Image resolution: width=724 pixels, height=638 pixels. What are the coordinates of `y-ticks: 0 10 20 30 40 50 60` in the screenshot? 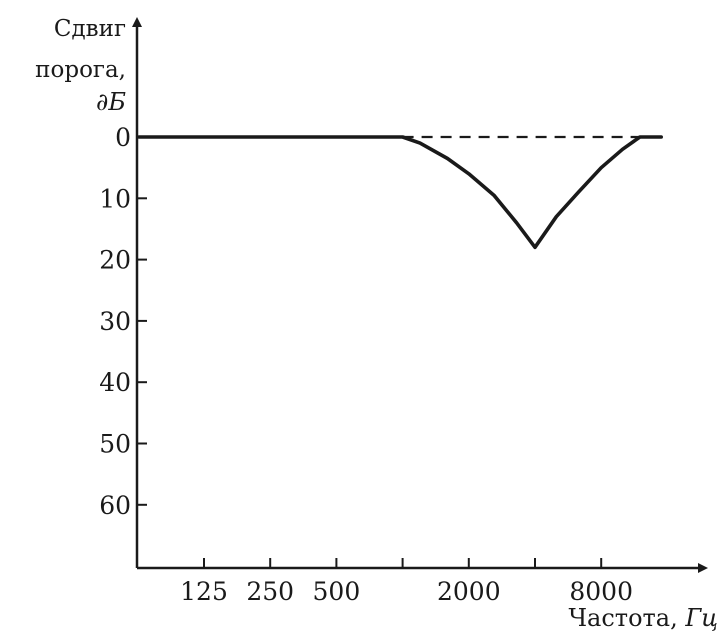 It's located at (123, 321).